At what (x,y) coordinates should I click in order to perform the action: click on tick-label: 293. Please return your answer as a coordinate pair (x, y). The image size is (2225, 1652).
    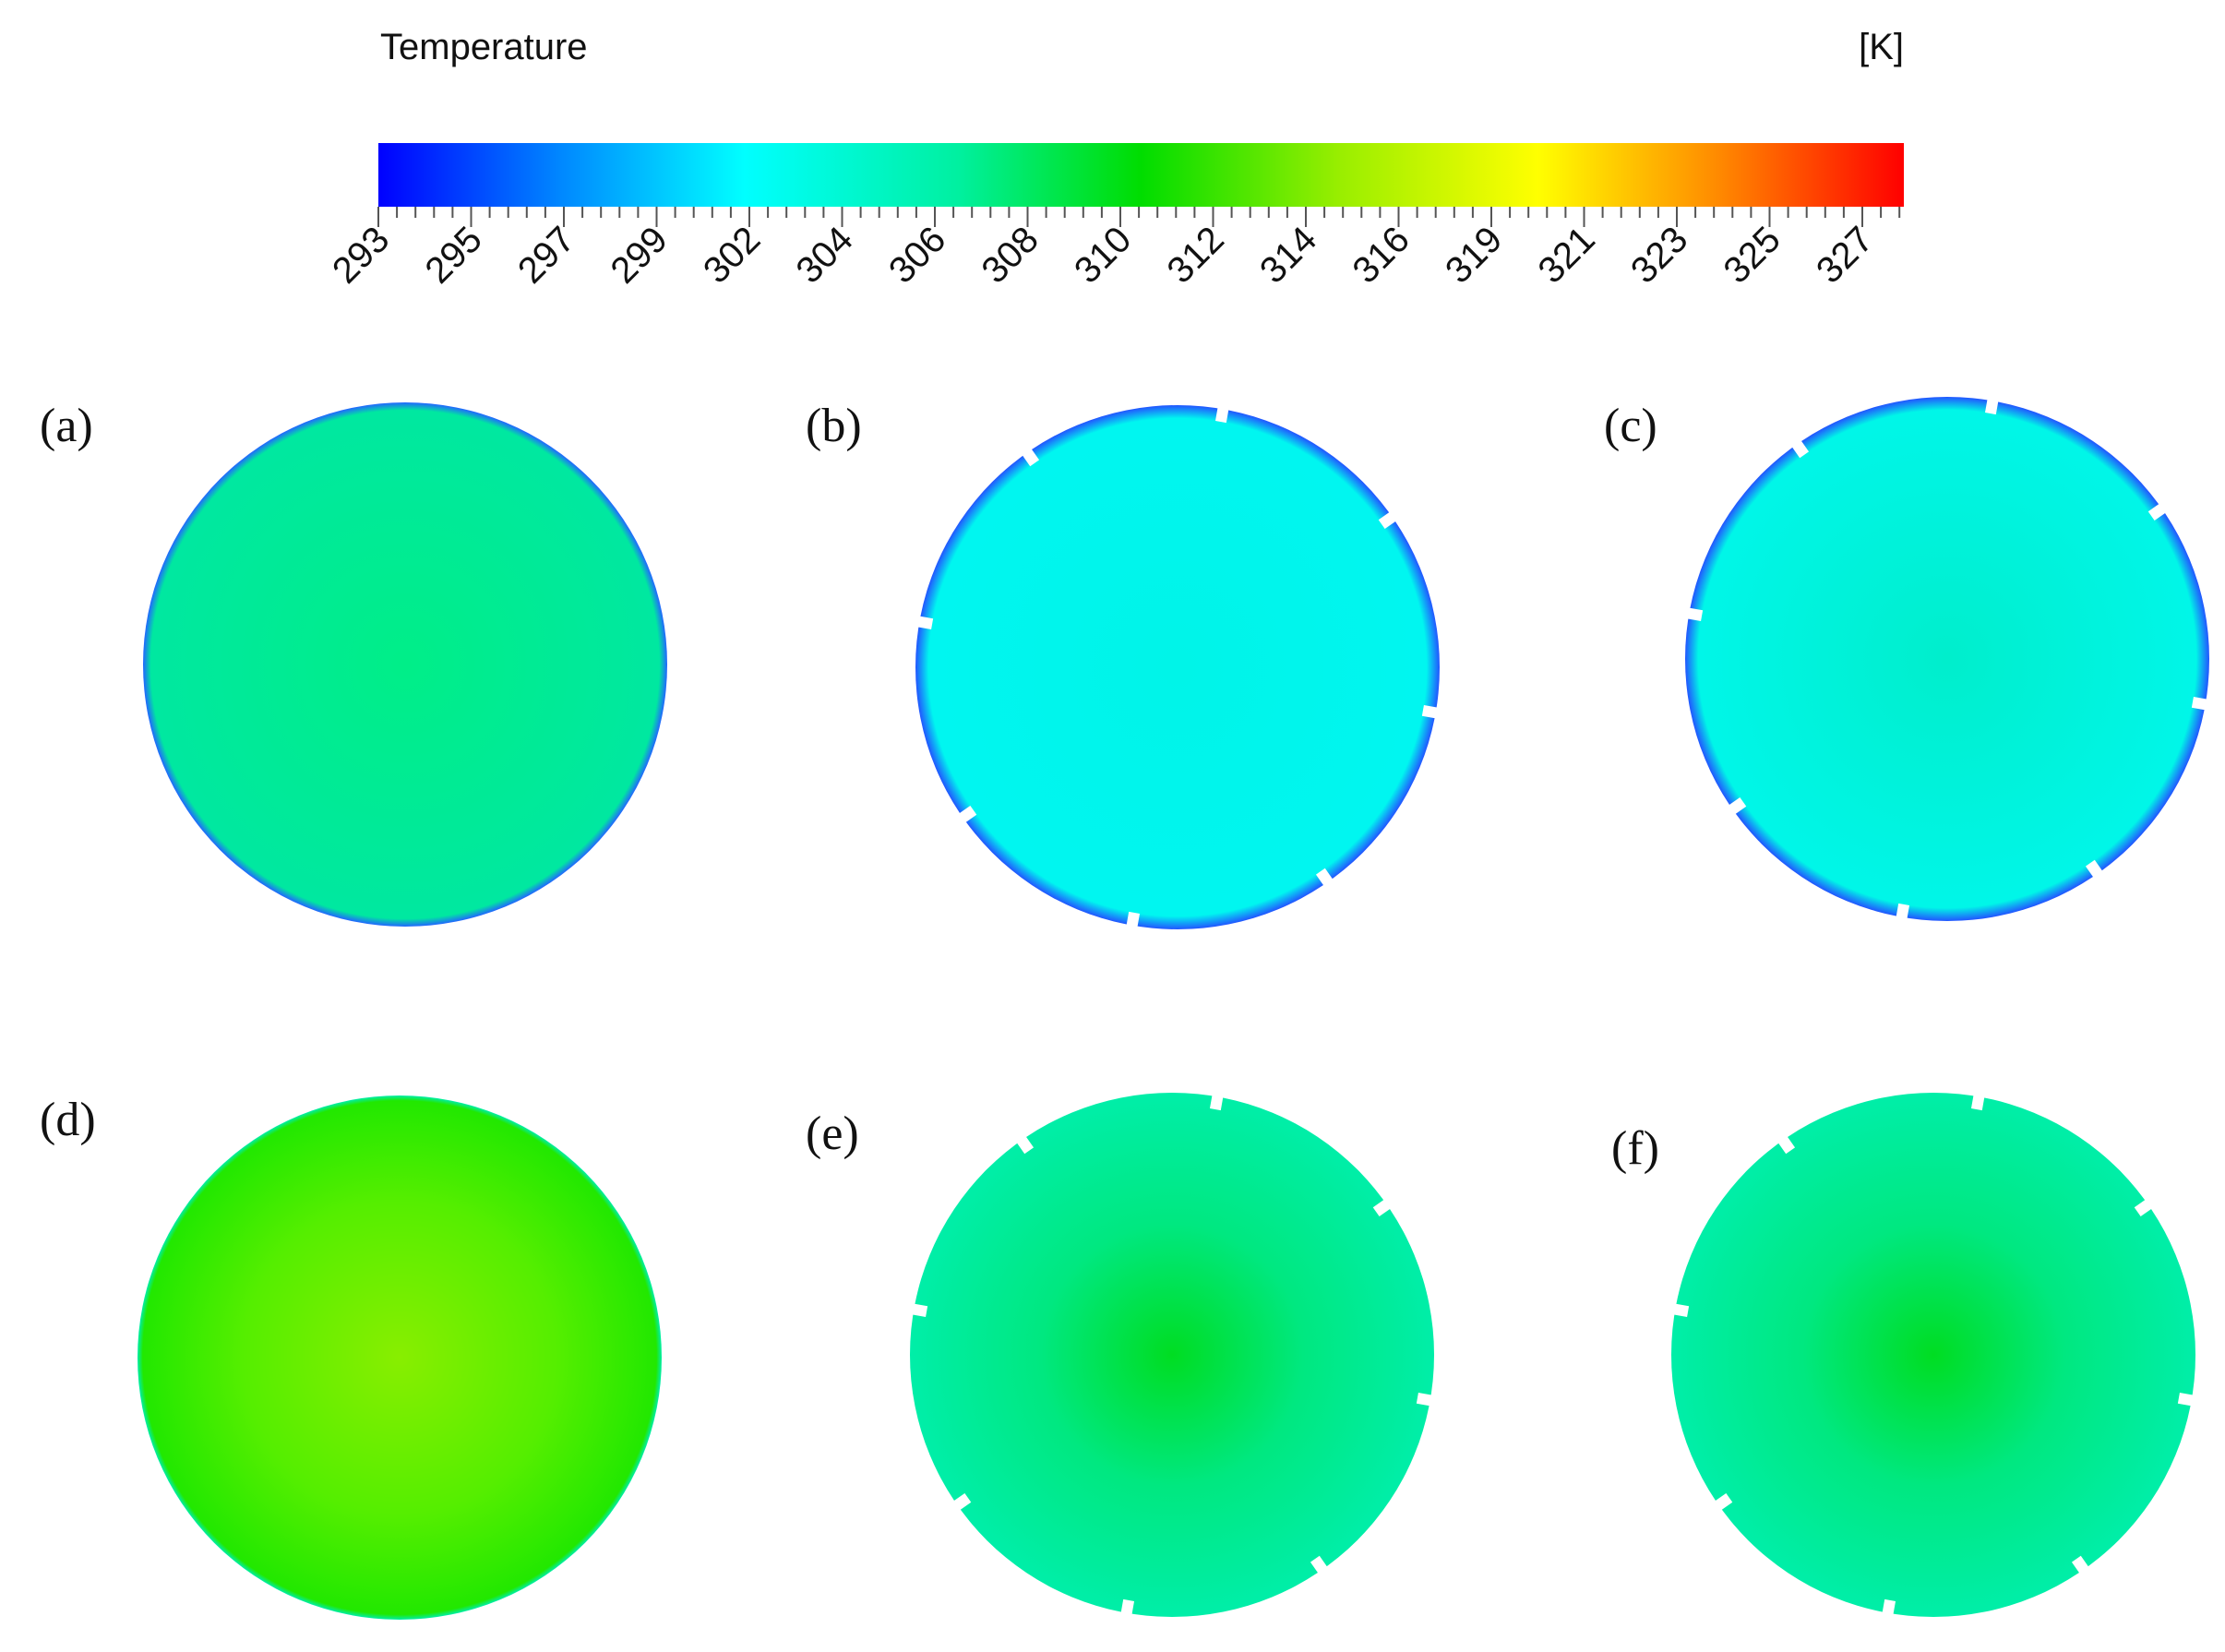
    Looking at the image, I should click on (361, 255).